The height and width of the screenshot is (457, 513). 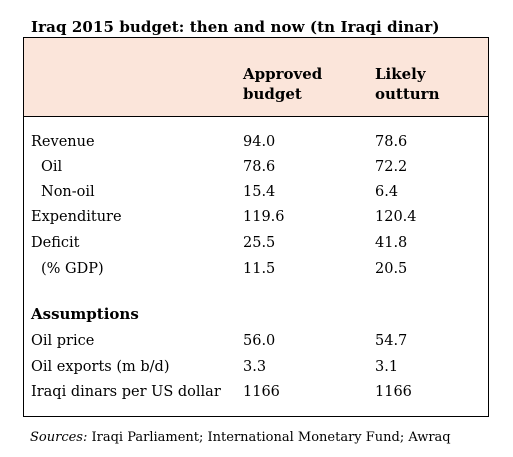 What do you see at coordinates (59, 437) in the screenshot?
I see `source-label: Sources:` at bounding box center [59, 437].